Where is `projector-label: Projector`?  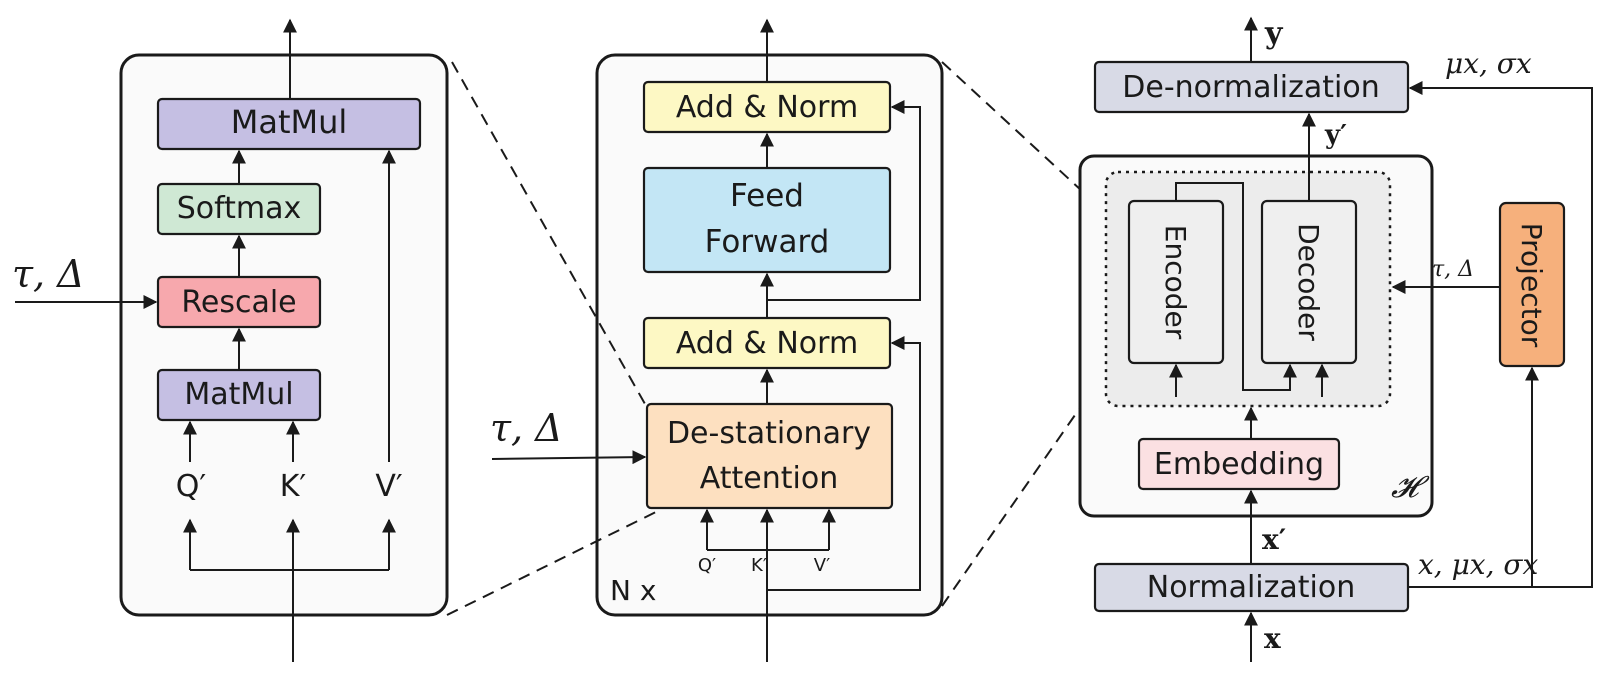 projector-label: Projector is located at coordinates (1531, 285).